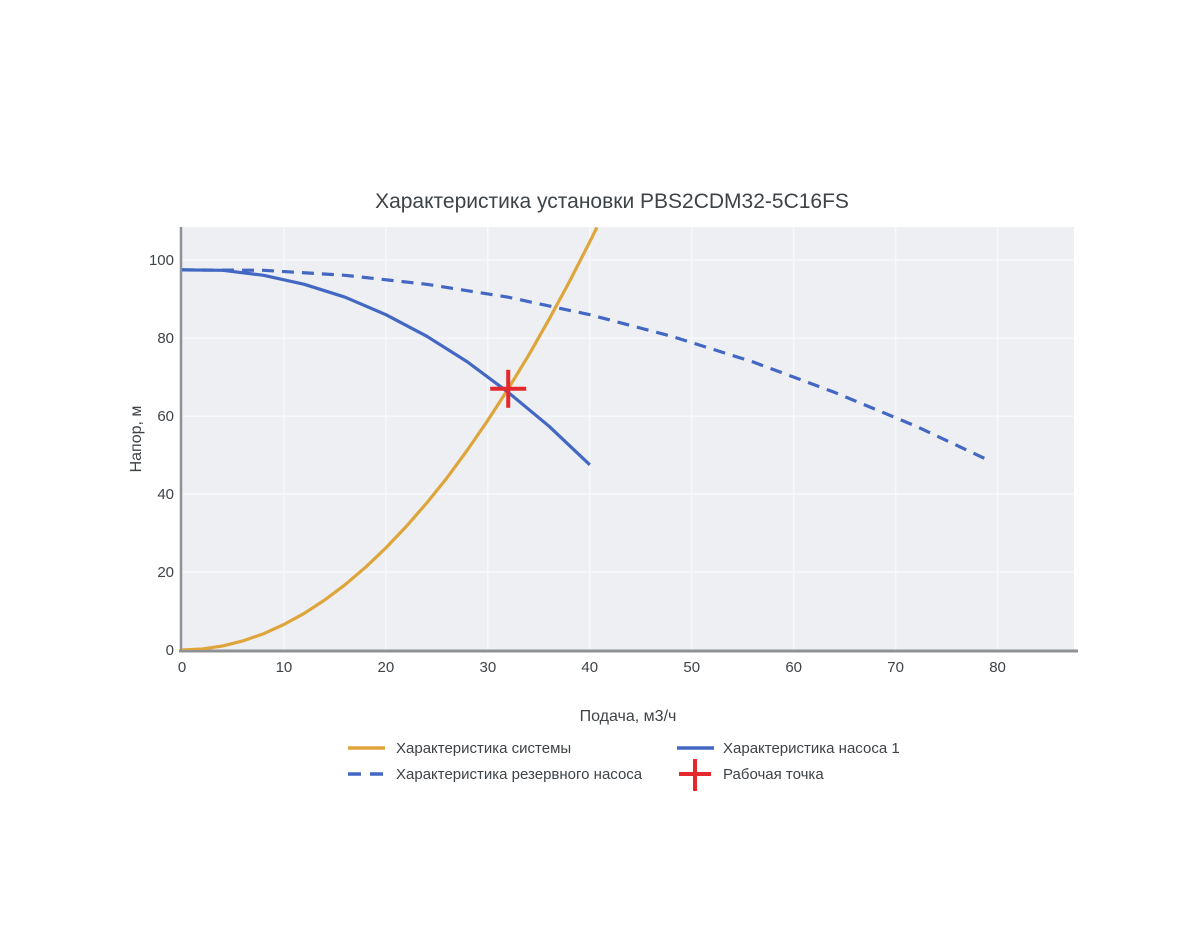 The height and width of the screenshot is (950, 1200). I want to click on x-tick-label: 80, so click(997, 667).